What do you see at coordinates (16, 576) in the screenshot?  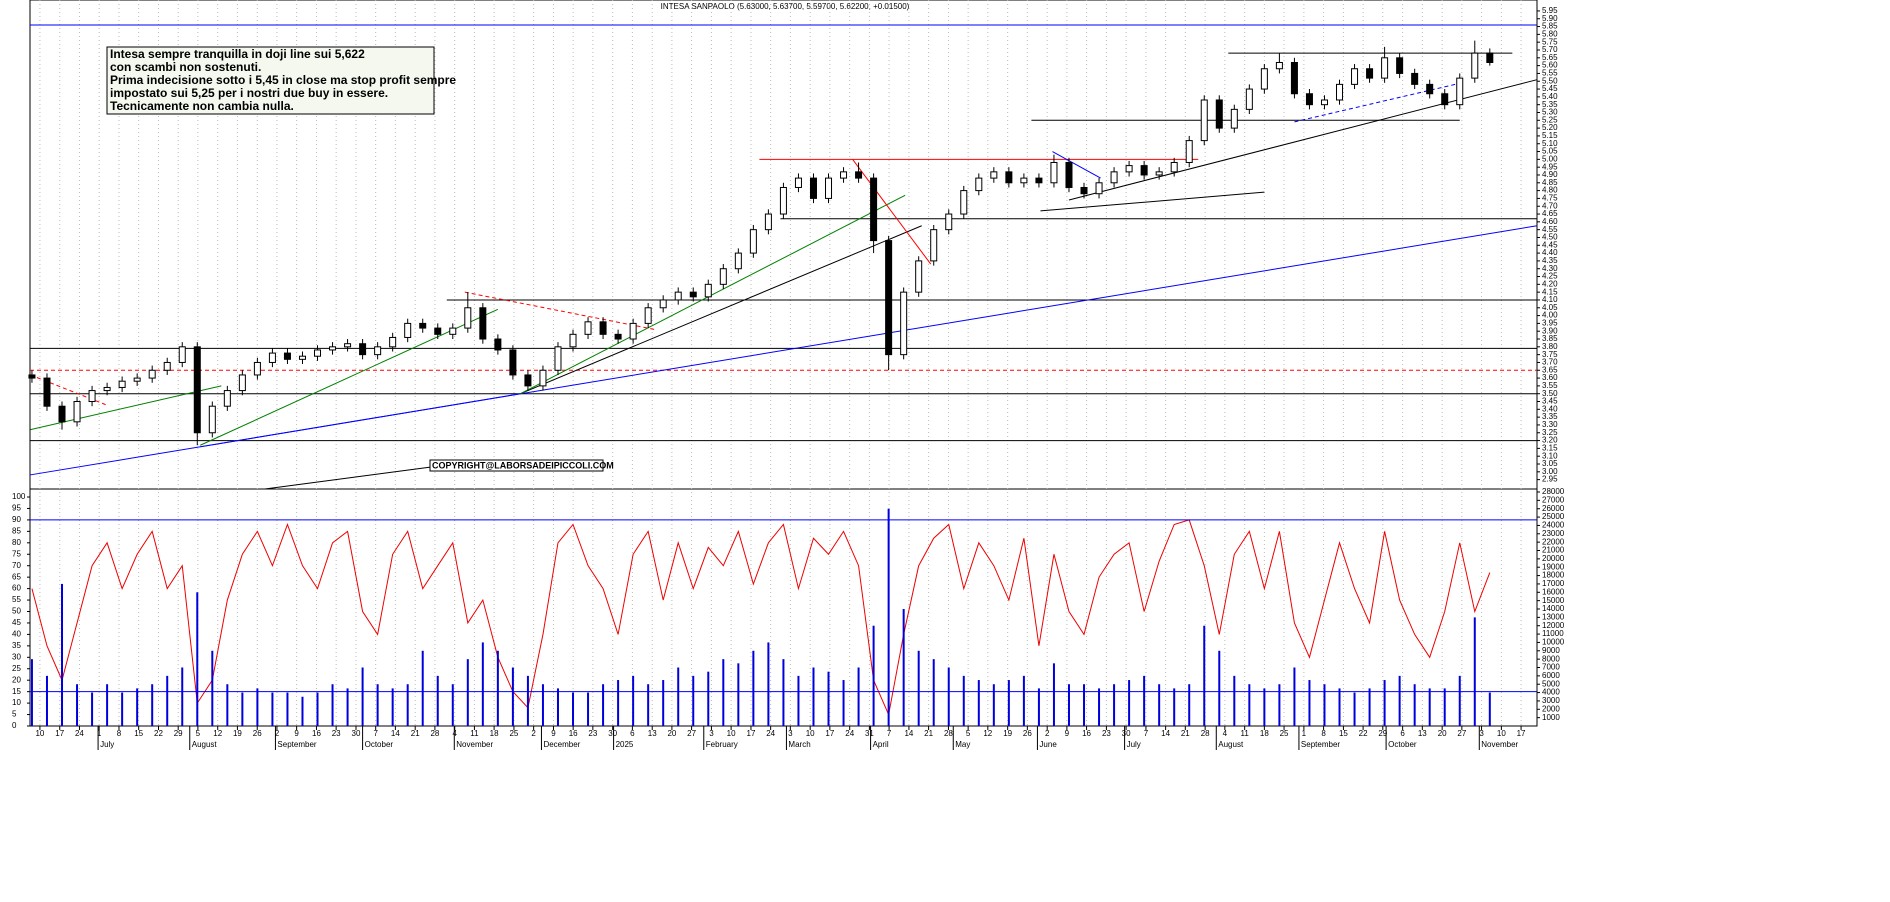 I see `y-tick-label: 65` at bounding box center [16, 576].